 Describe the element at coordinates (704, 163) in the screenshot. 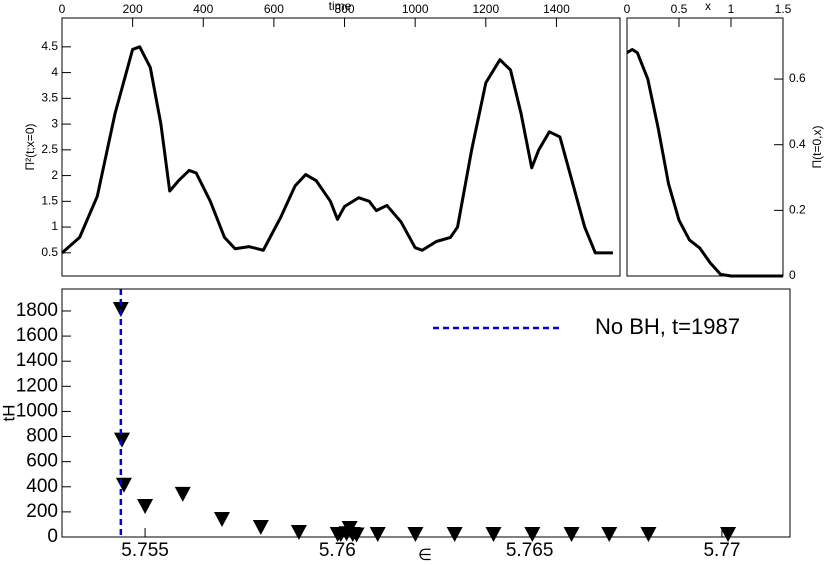

I see `data-line` at that location.